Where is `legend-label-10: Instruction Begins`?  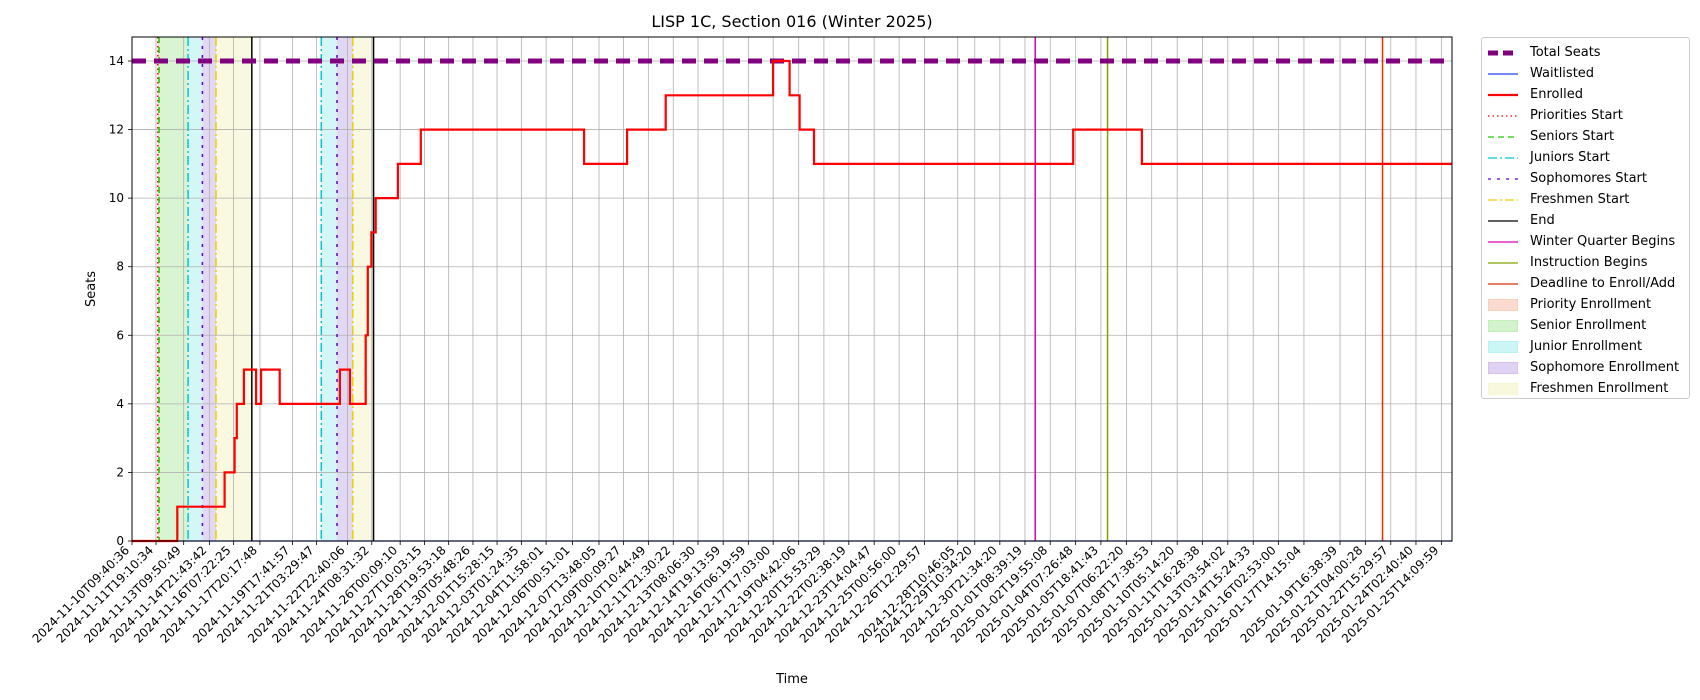 legend-label-10: Instruction Begins is located at coordinates (1589, 262).